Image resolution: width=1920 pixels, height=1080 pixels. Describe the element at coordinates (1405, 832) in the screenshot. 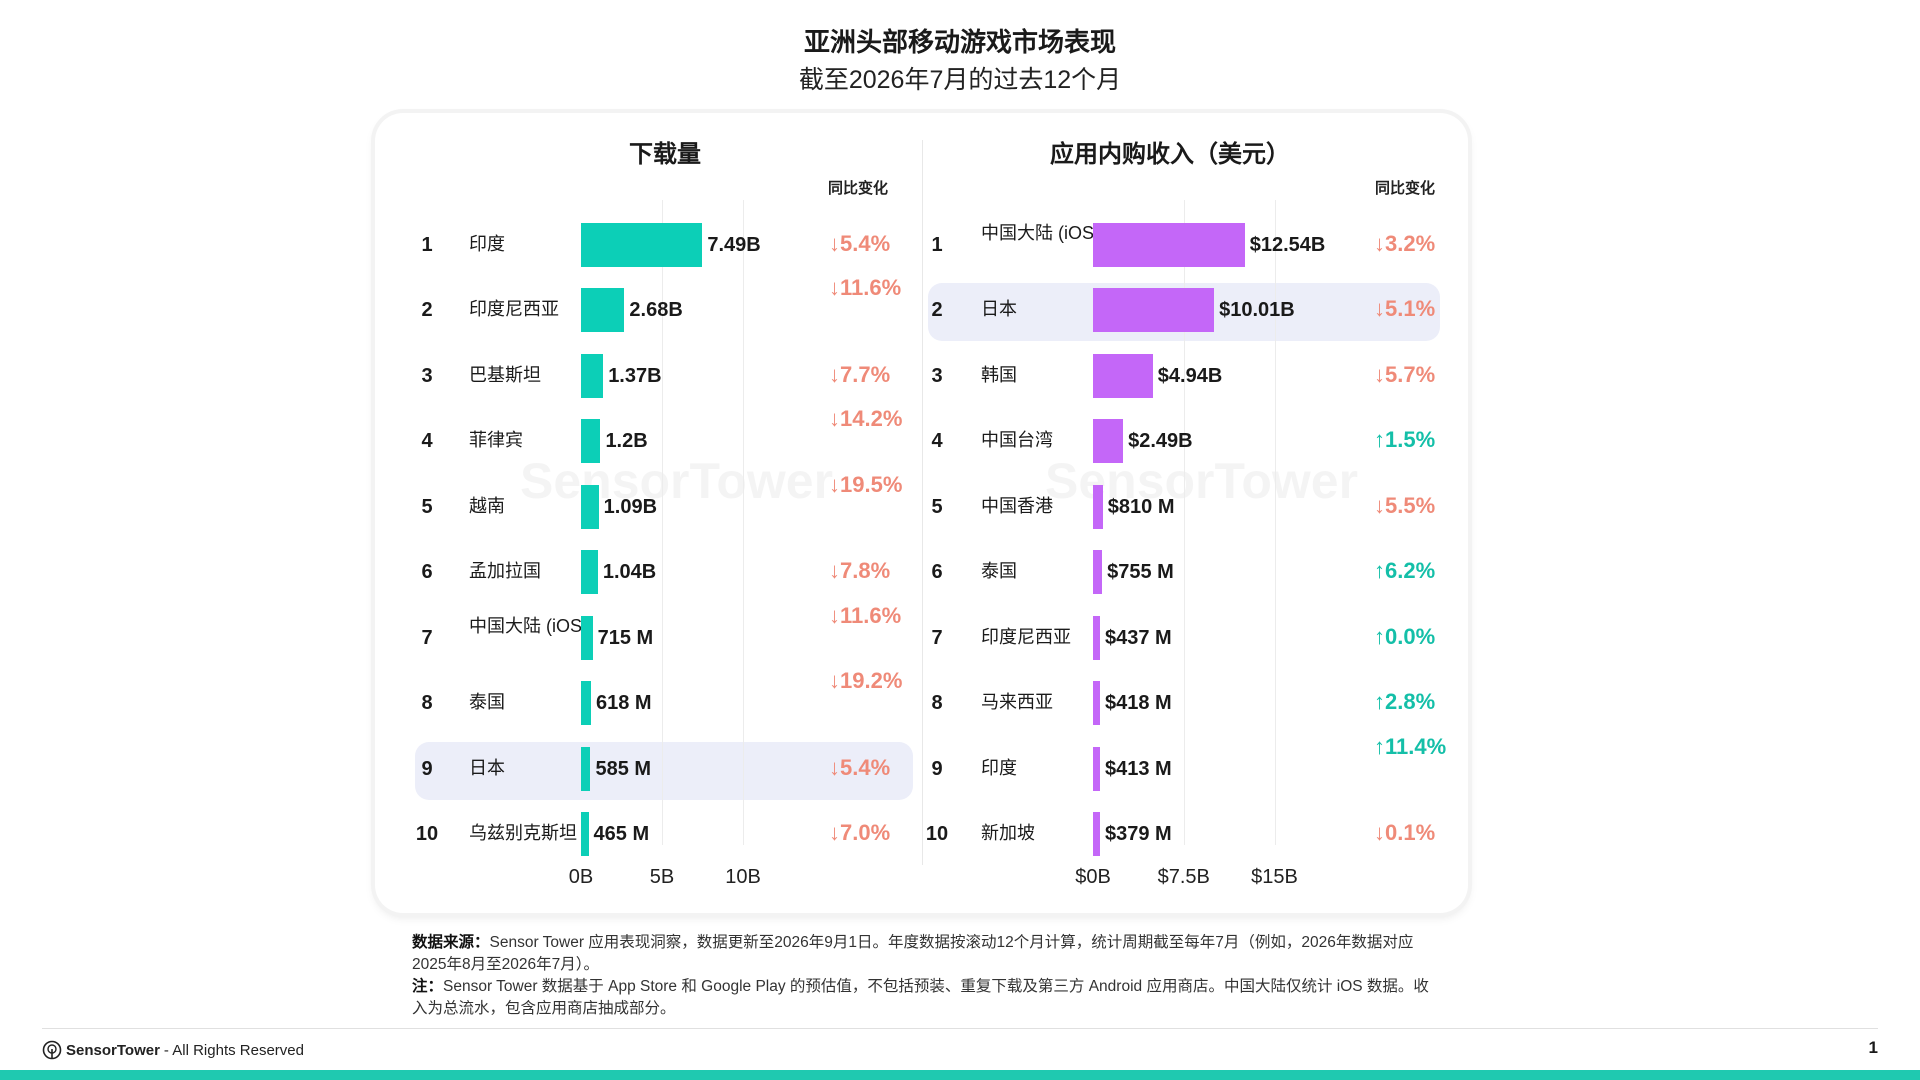

I see `revenue-yoy-change: ↓0.1%` at that location.